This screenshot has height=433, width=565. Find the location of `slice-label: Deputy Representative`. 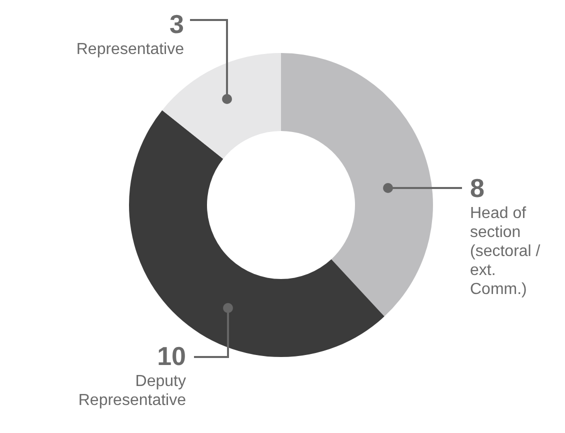

slice-label: Deputy Representative is located at coordinates (132, 391).